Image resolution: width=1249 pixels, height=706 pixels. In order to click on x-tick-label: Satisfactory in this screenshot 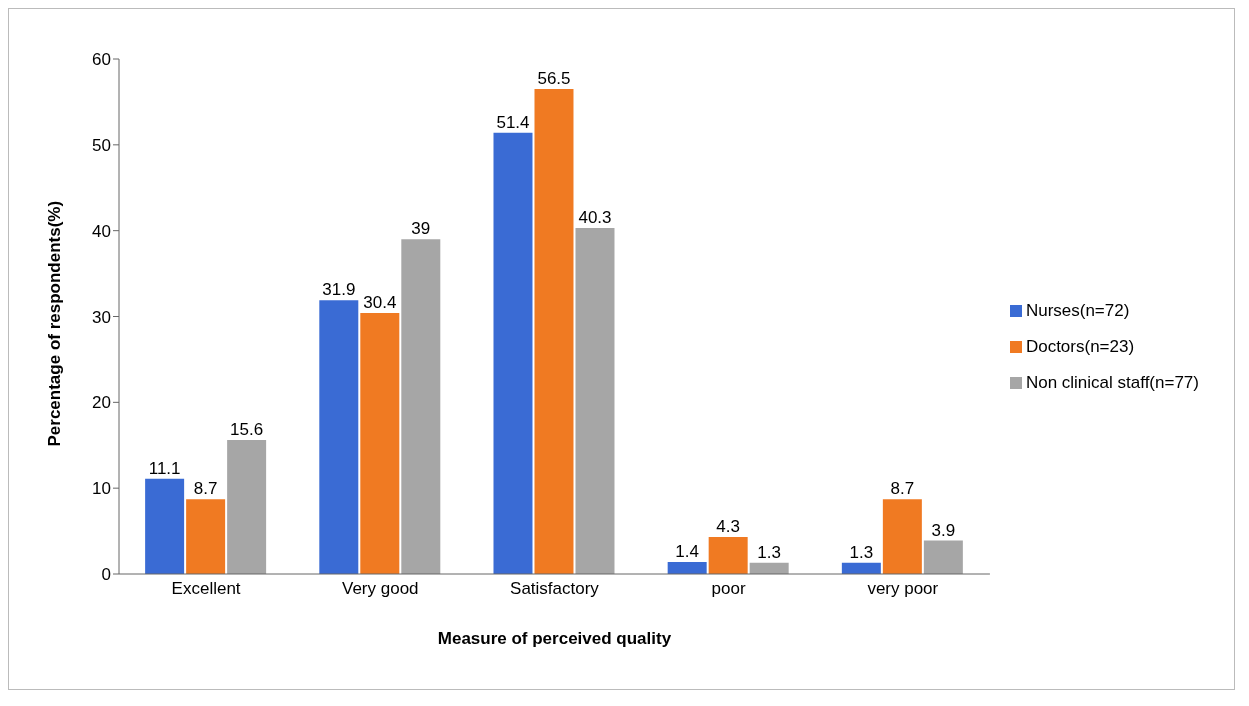, I will do `click(555, 589)`.